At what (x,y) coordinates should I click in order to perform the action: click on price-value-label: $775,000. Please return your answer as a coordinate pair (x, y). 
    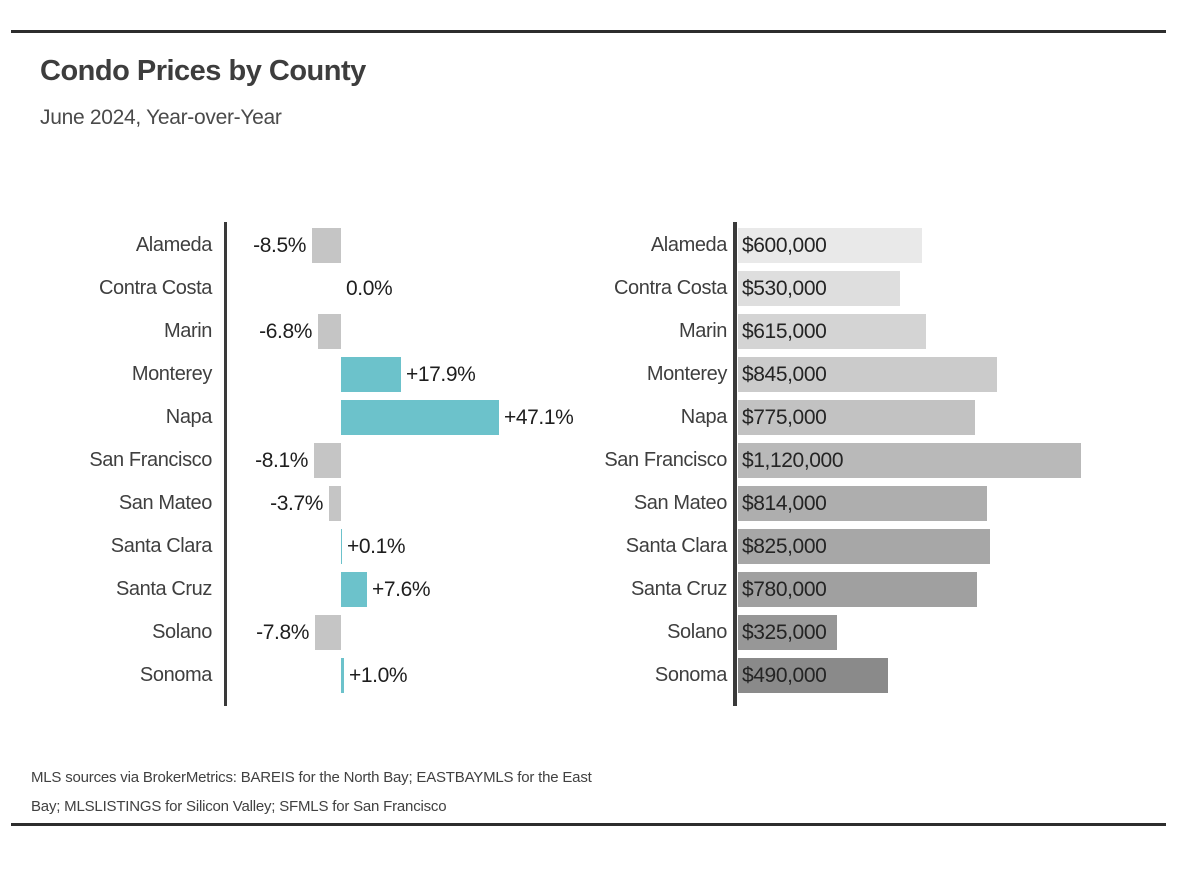
    Looking at the image, I should click on (784, 417).